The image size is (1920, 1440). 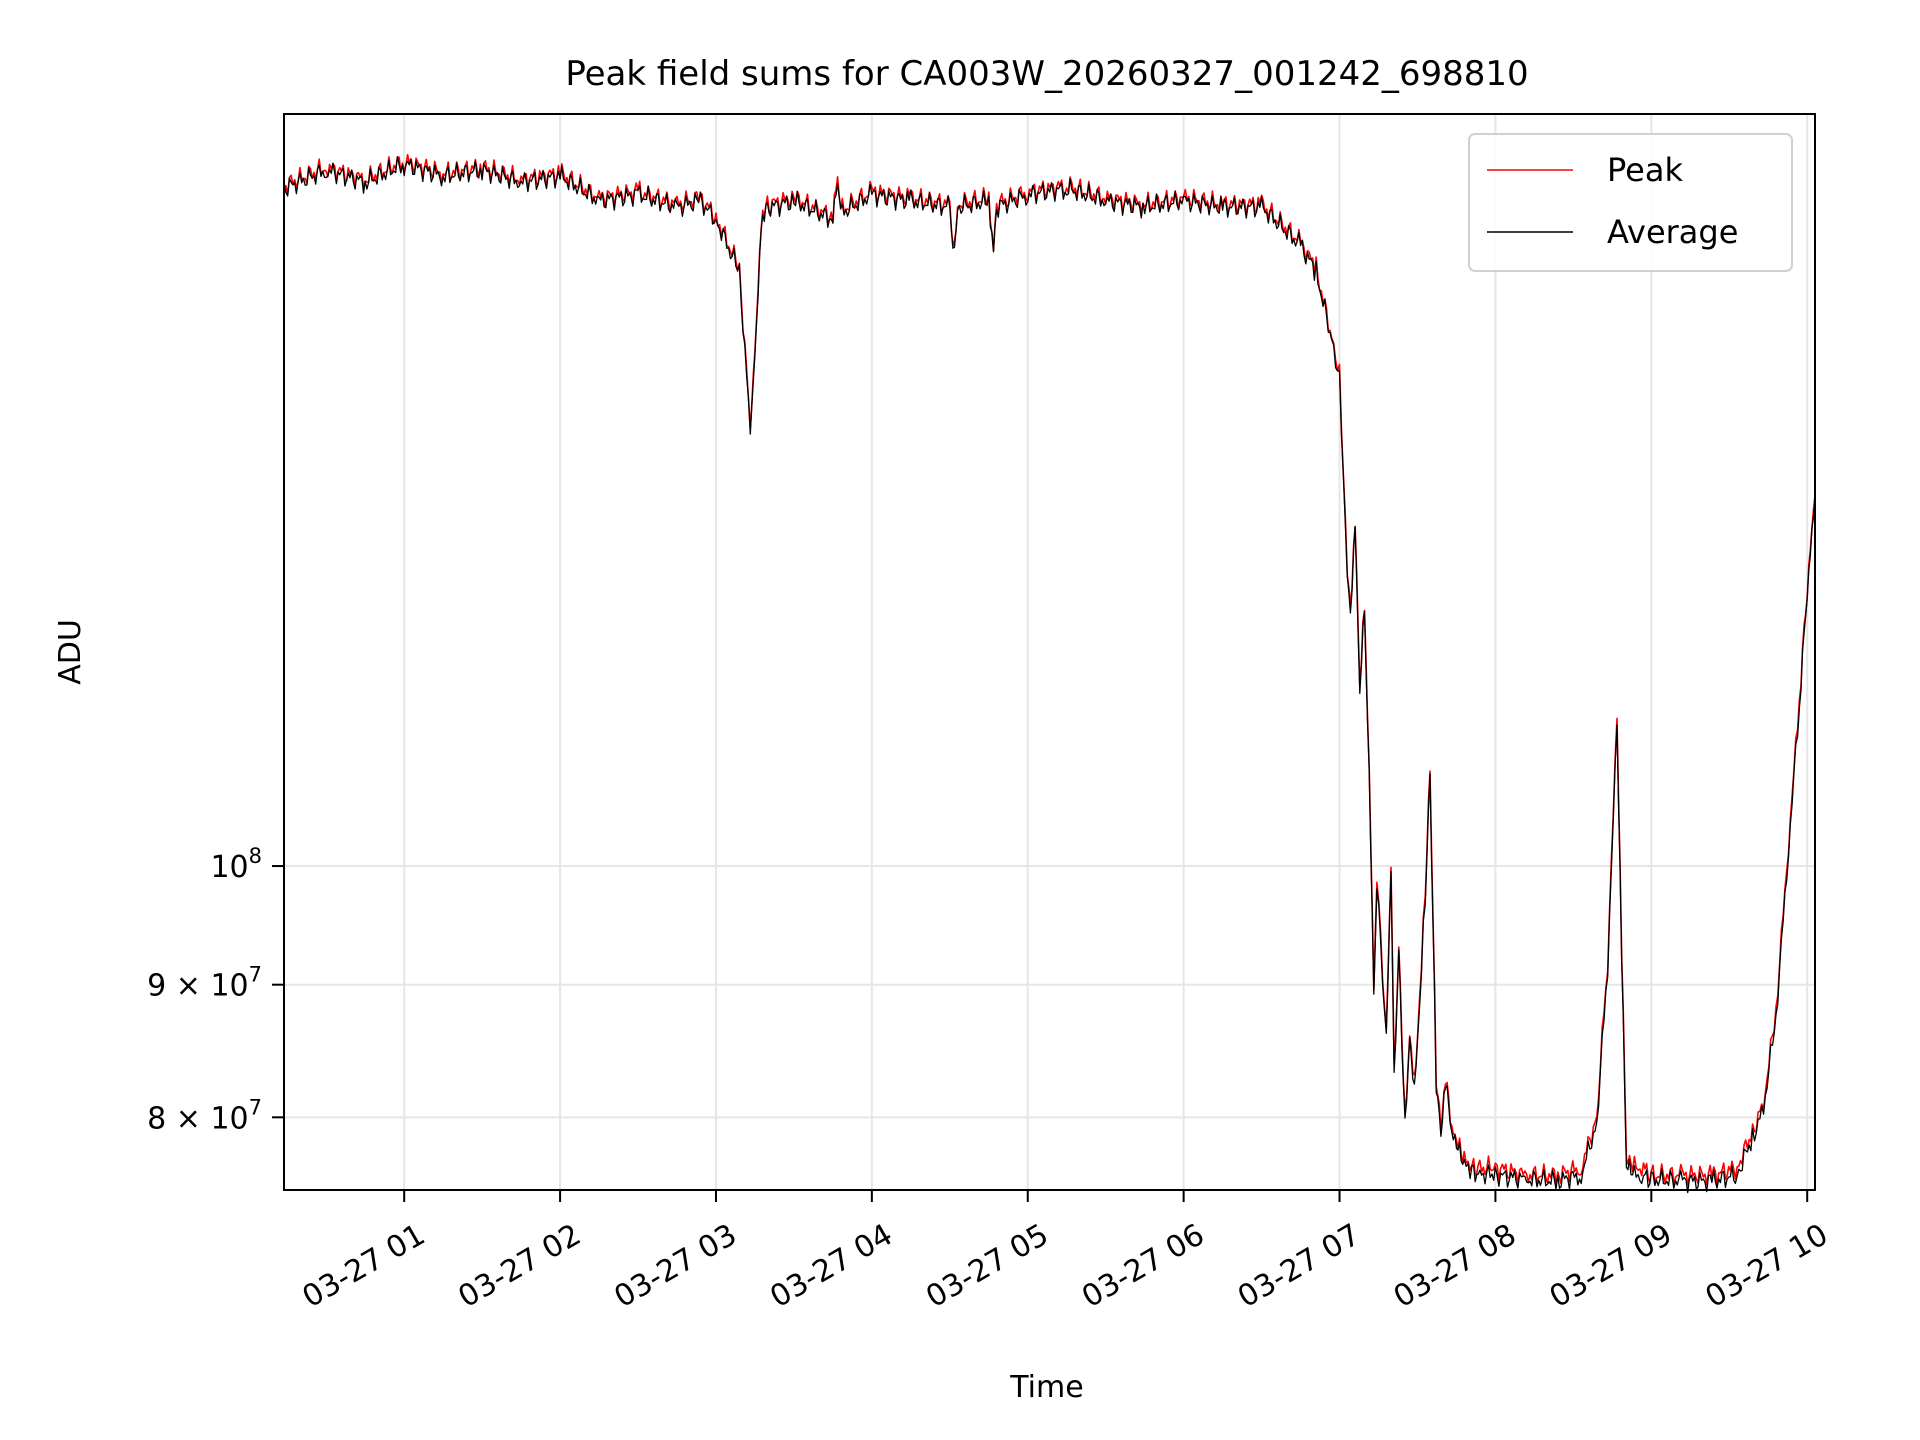 I want to click on y-tick-label: 108, so click(x=236, y=864).